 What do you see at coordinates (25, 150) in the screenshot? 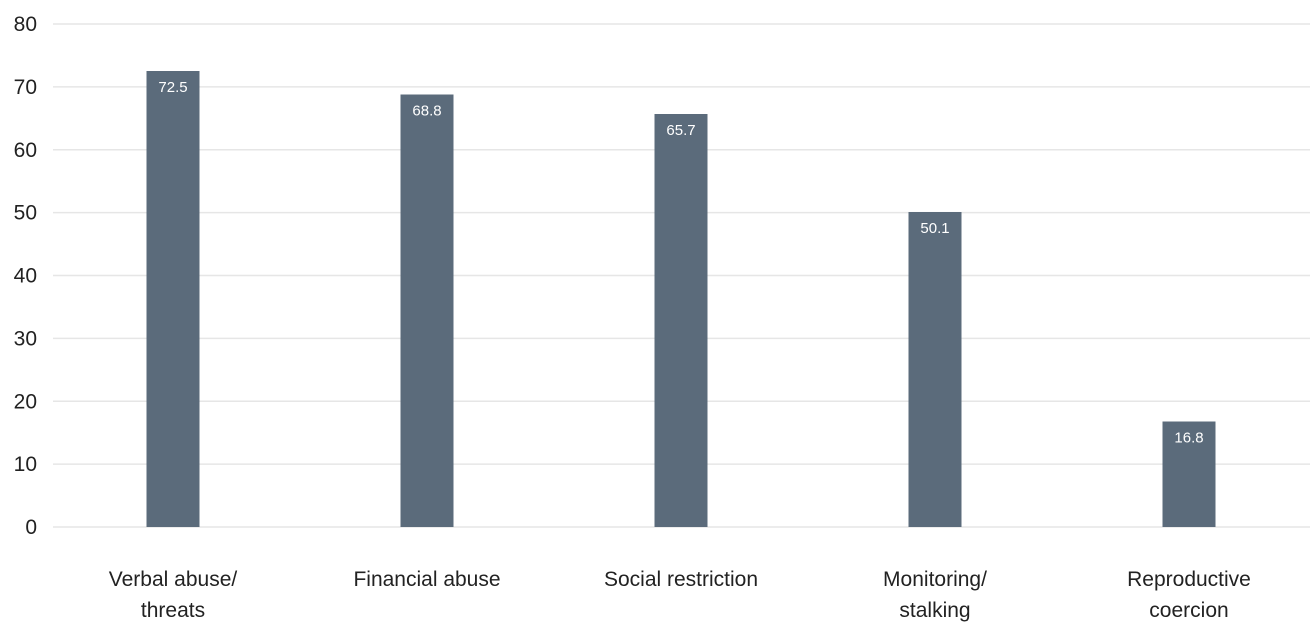
I see `y-tick-label: 60` at bounding box center [25, 150].